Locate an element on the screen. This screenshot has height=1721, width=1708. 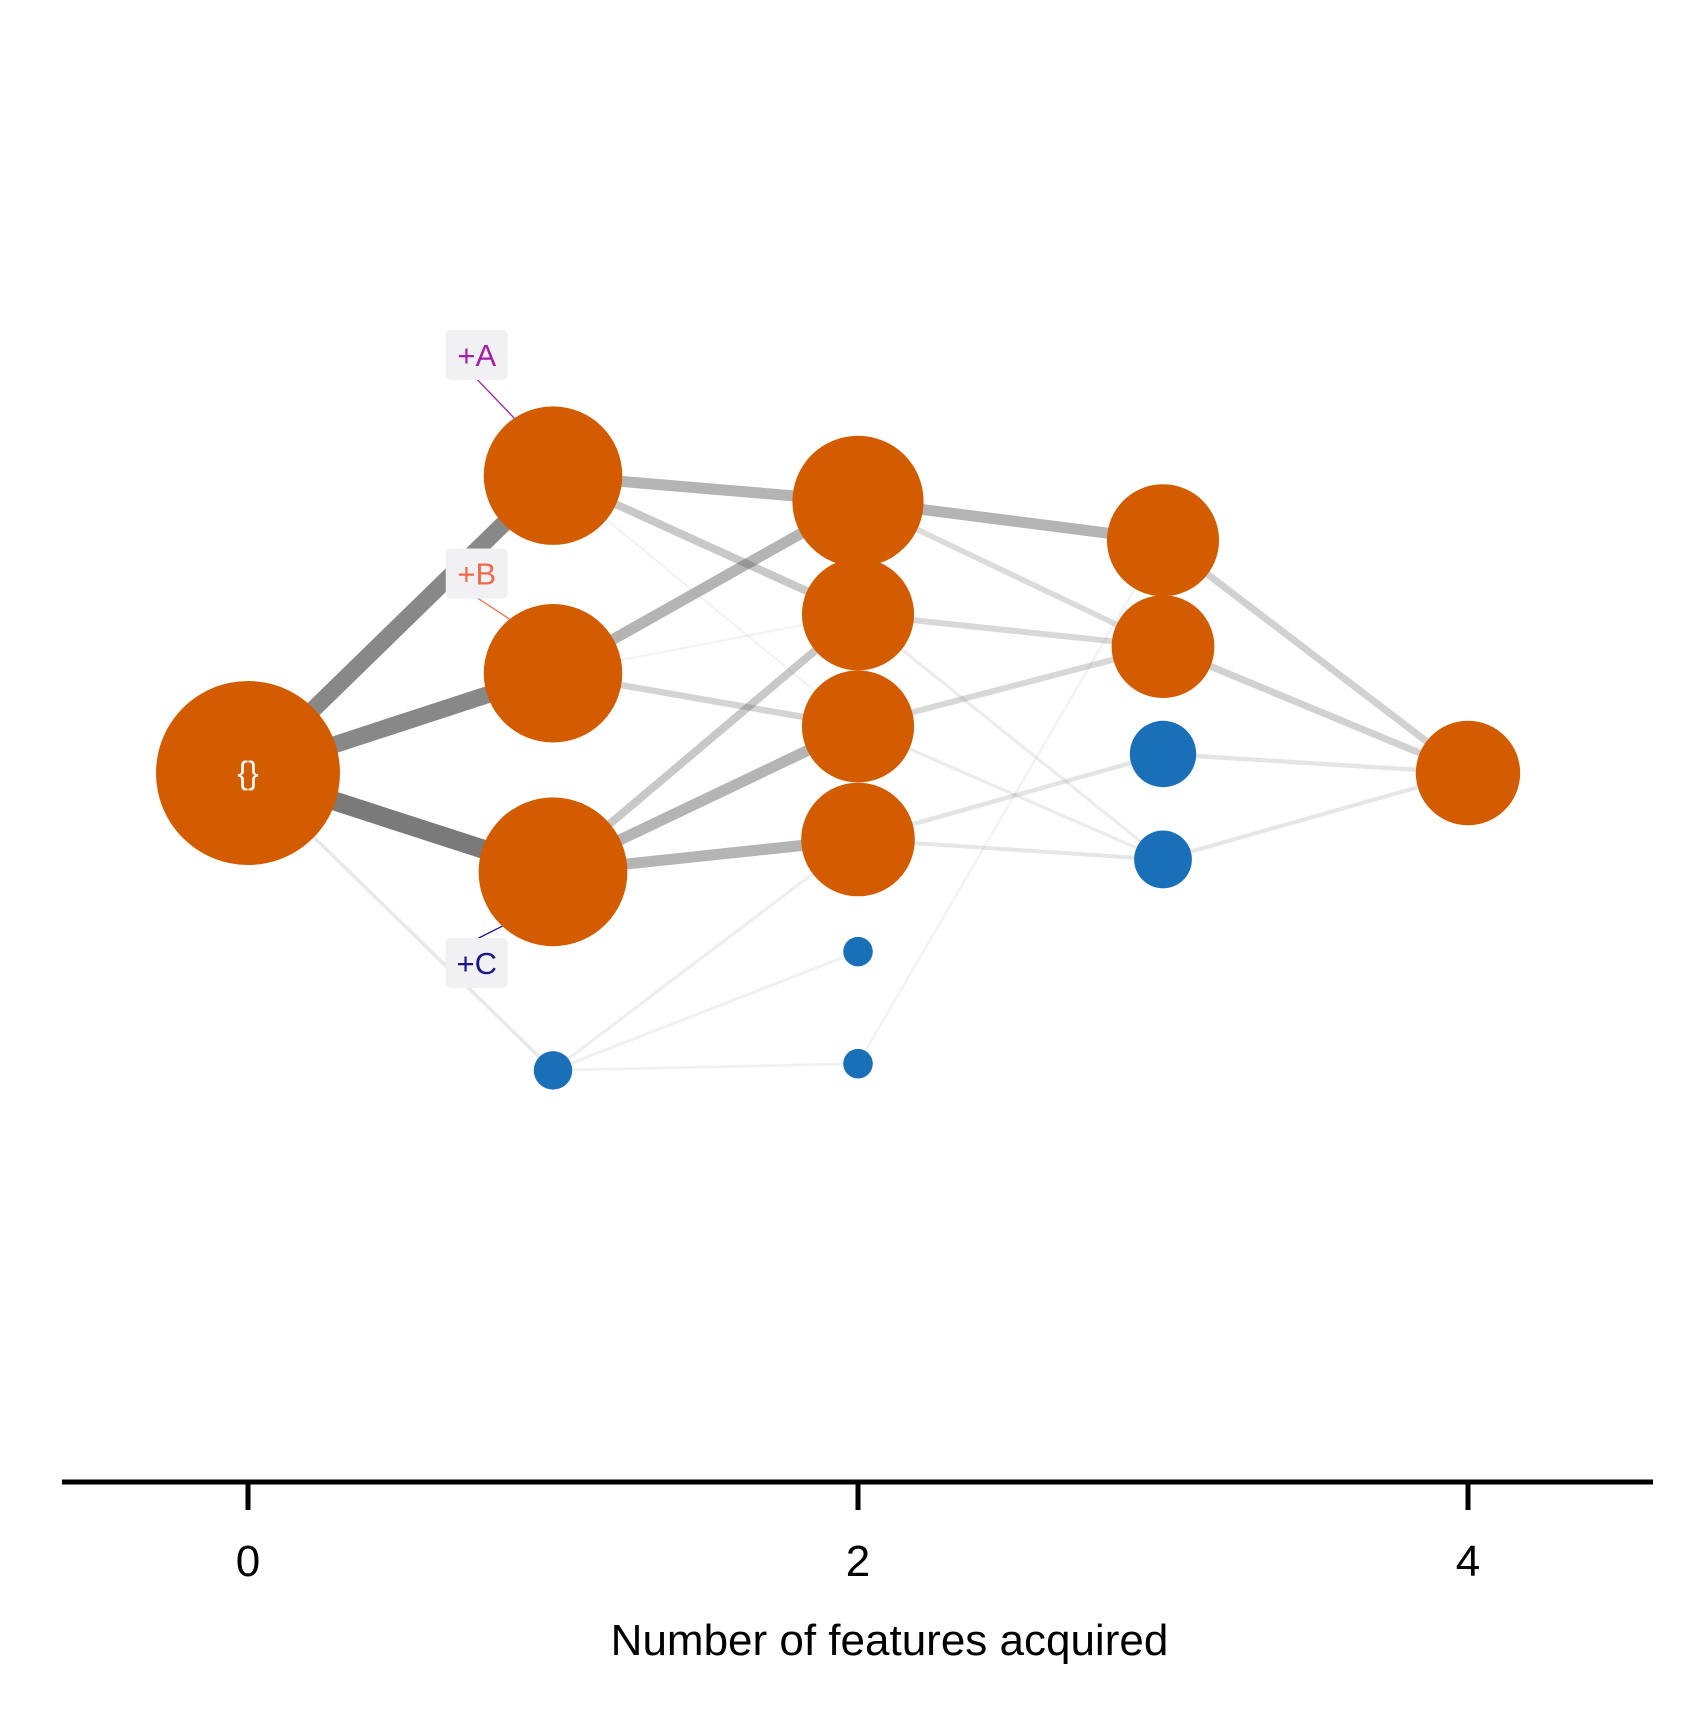
node-n2c is located at coordinates (858, 726).